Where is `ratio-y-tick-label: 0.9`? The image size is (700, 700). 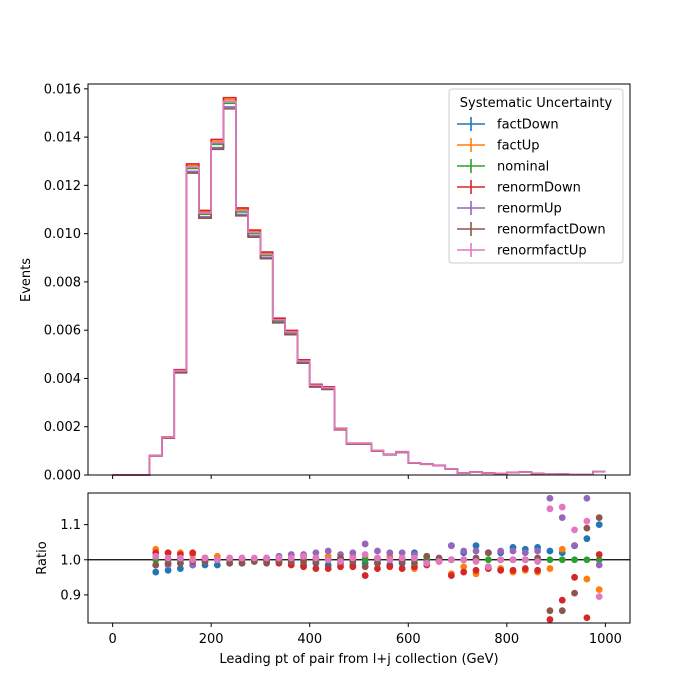 ratio-y-tick-label: 0.9 is located at coordinates (70, 595).